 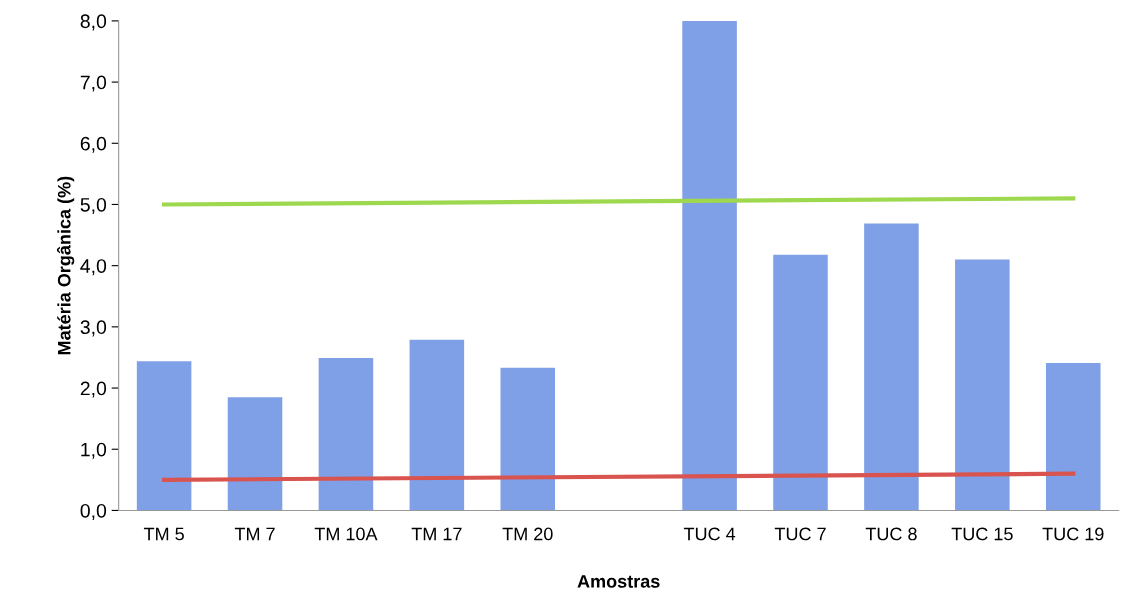 What do you see at coordinates (93, 511) in the screenshot?
I see `y-tick-label: 0,0` at bounding box center [93, 511].